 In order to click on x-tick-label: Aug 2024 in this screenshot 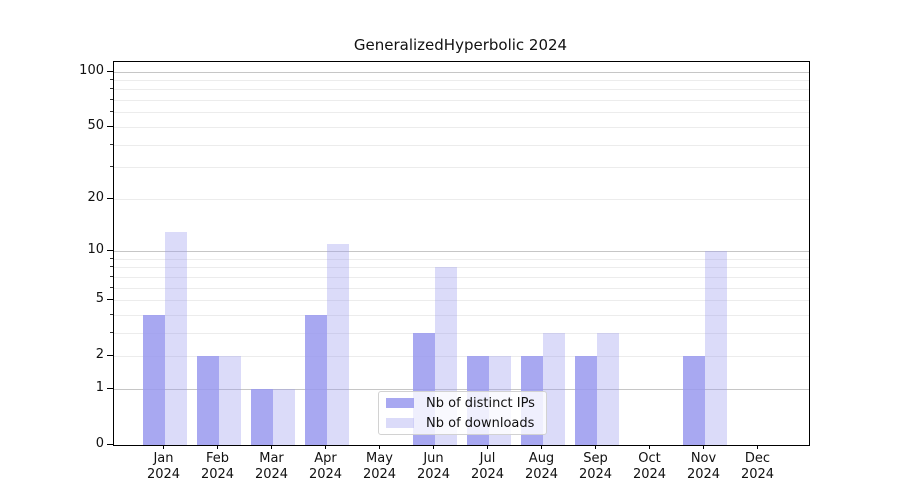, I will do `click(541, 466)`.